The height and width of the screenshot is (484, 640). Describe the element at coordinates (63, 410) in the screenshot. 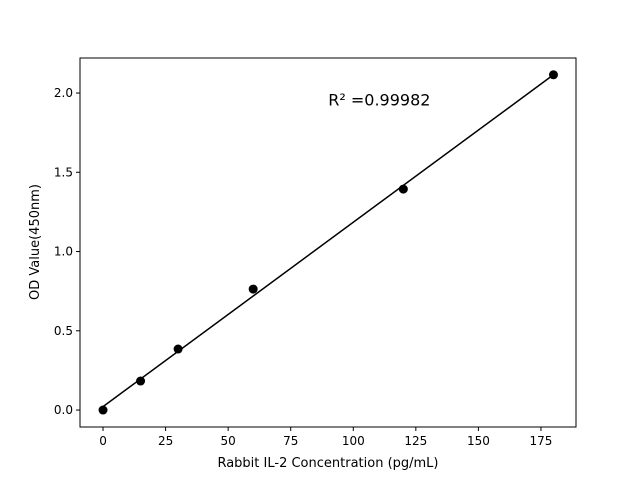

I see `y-tick-label: 0.0` at that location.